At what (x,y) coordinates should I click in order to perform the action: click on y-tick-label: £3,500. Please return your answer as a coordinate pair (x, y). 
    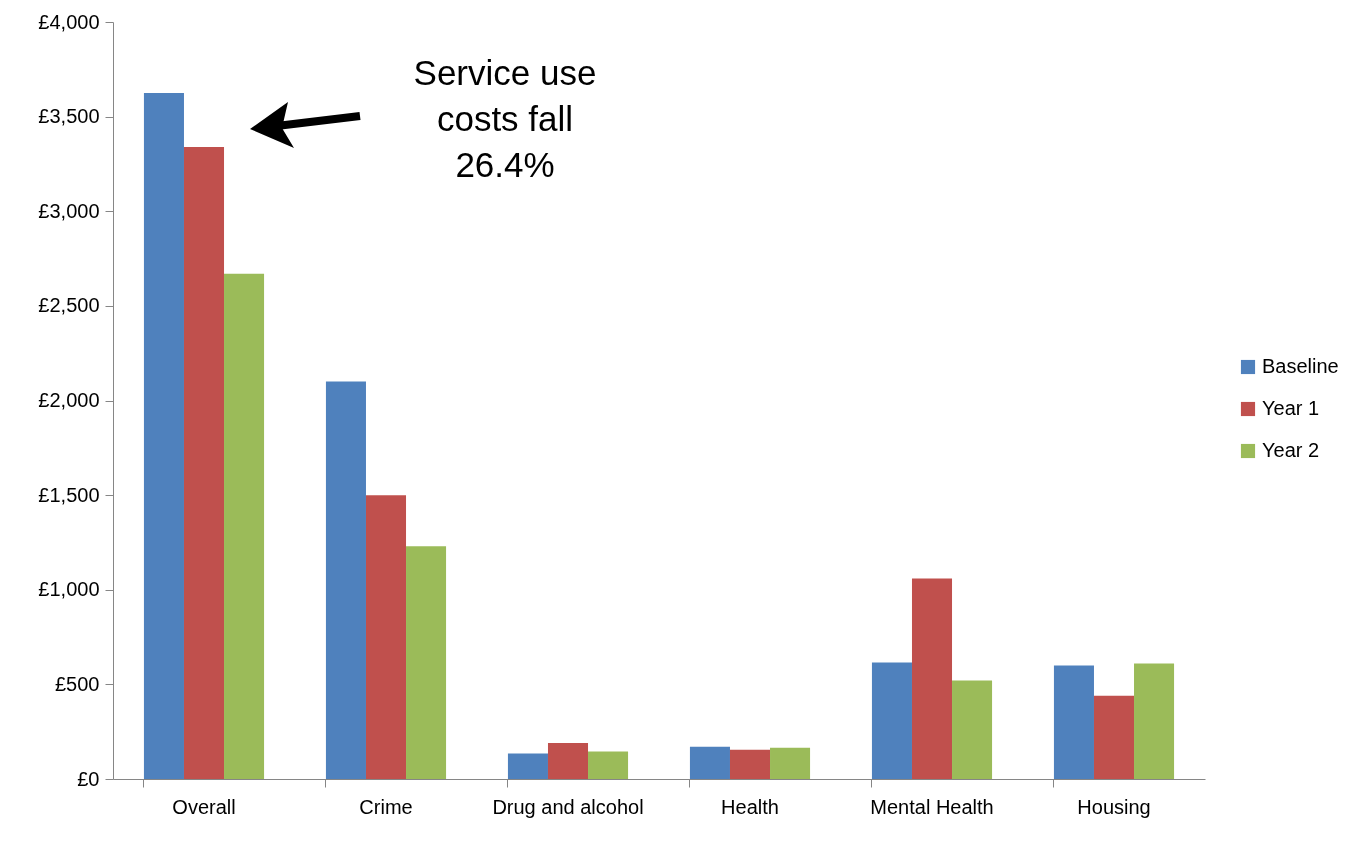
    Looking at the image, I should click on (69, 116).